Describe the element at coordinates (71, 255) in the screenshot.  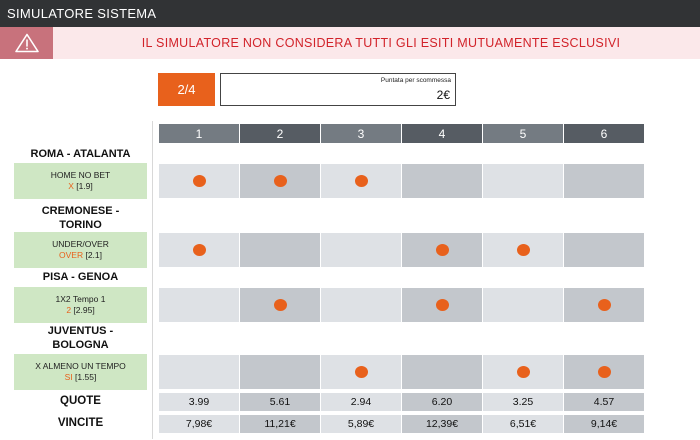
I see `bet-selection-value: OVER` at that location.